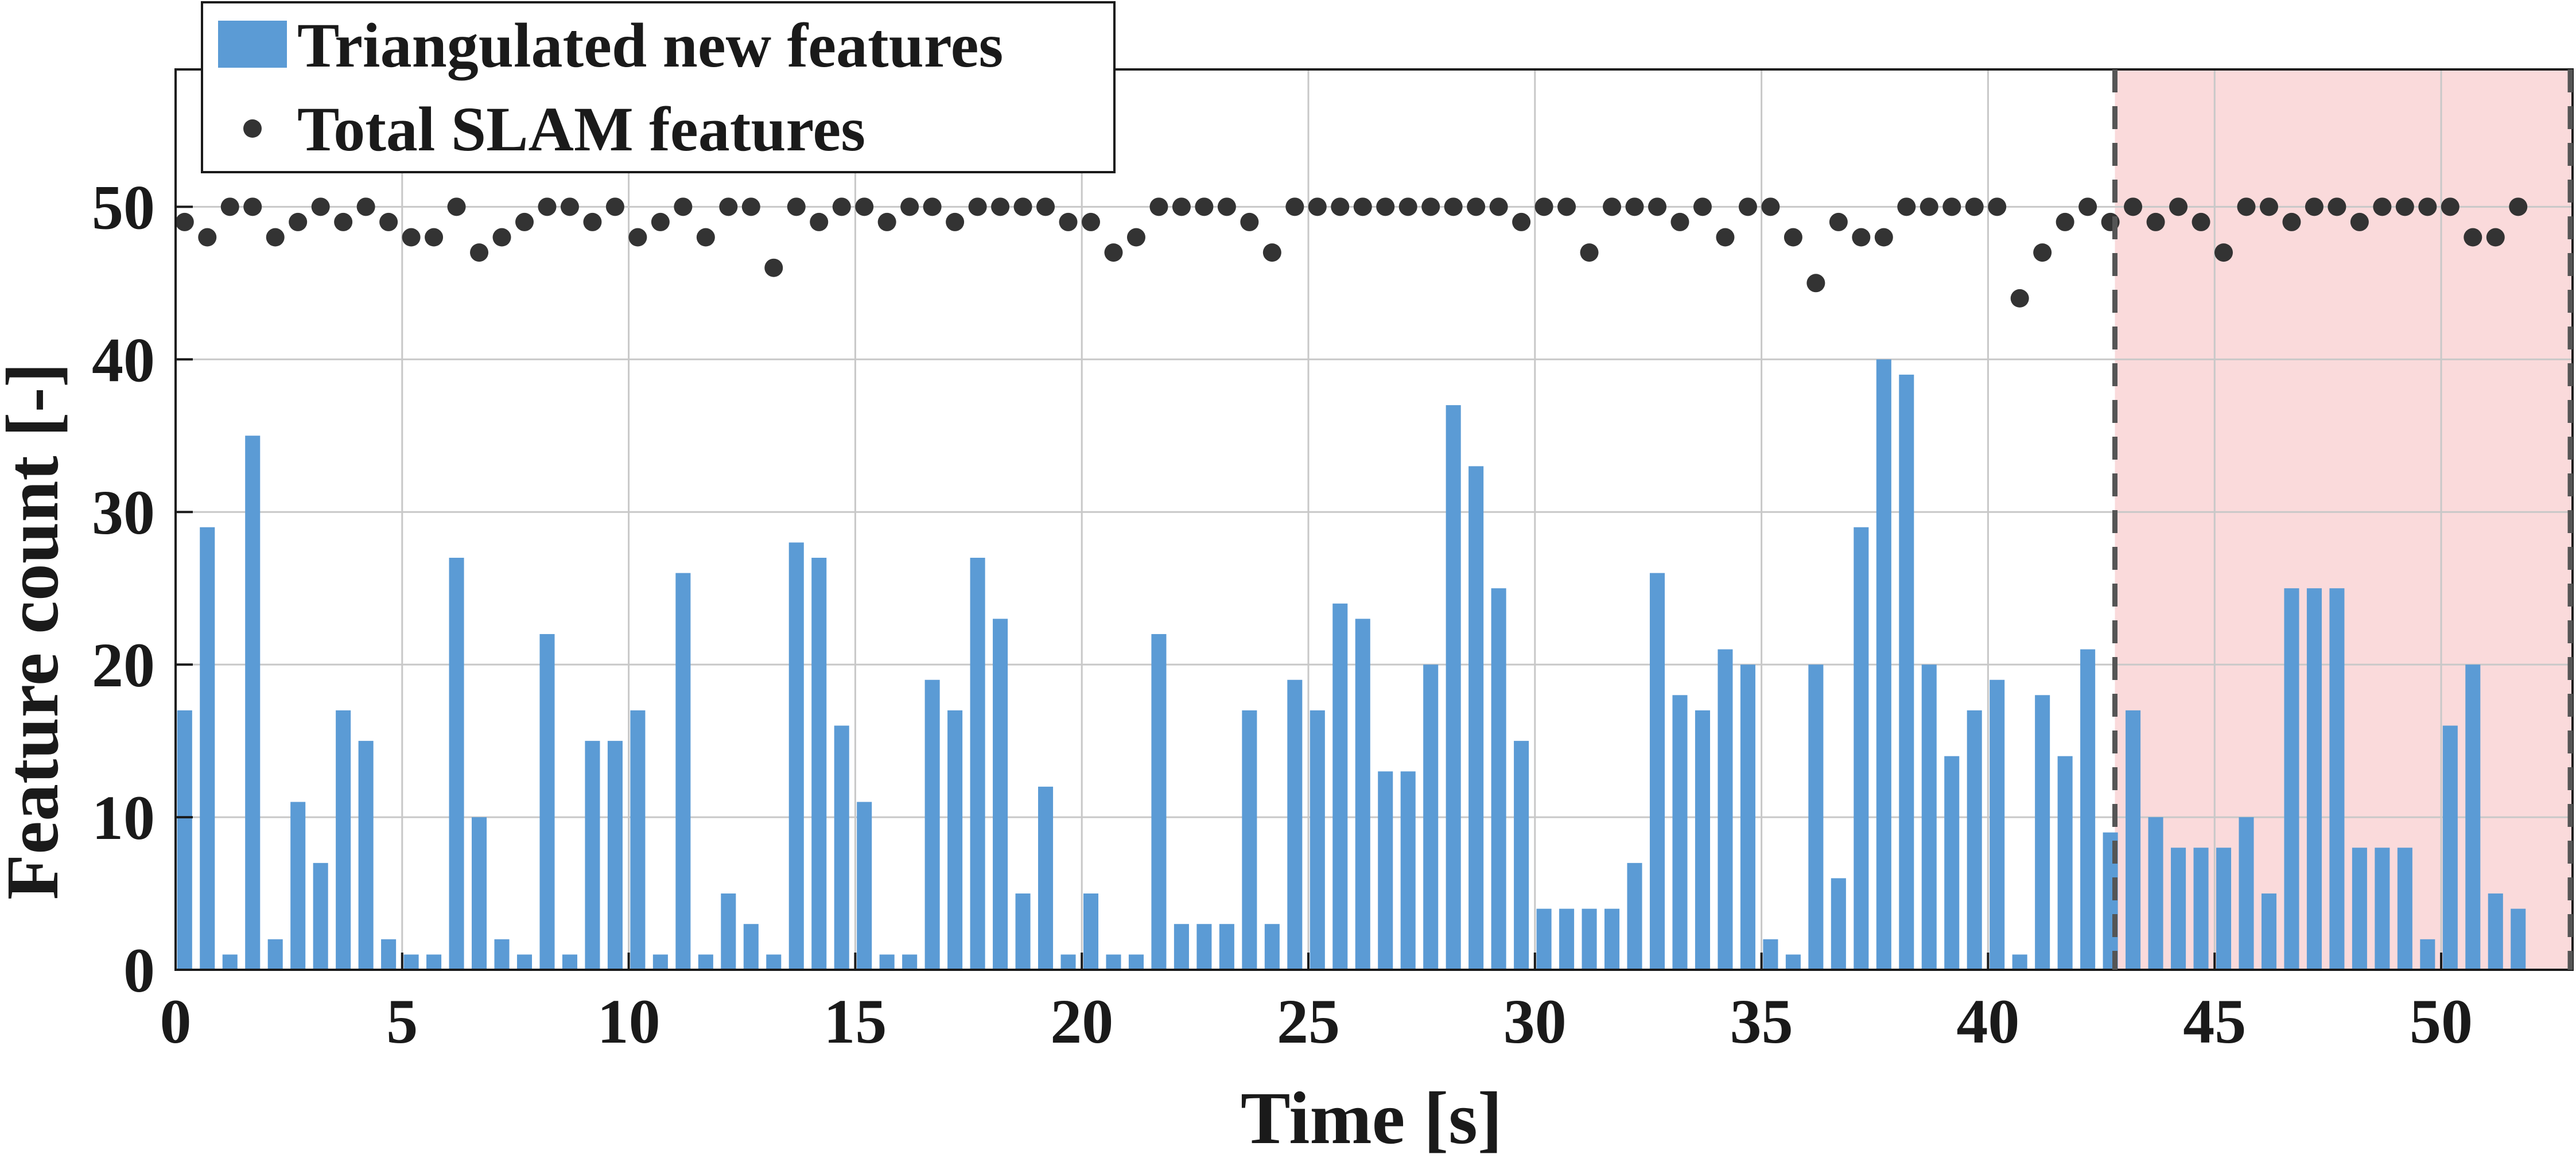  What do you see at coordinates (123, 665) in the screenshot?
I see `y-tick-label: 20` at bounding box center [123, 665].